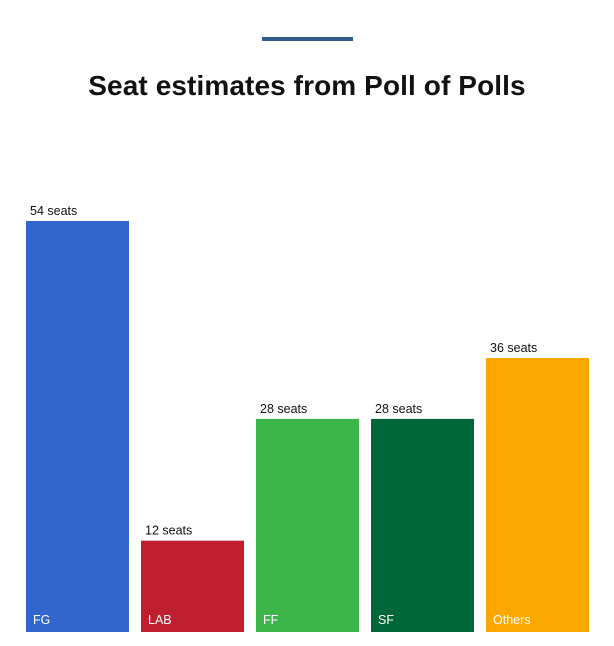 The width and height of the screenshot is (614, 646). Describe the element at coordinates (398, 409) in the screenshot. I see `value-label-sf: 28 seats` at that location.